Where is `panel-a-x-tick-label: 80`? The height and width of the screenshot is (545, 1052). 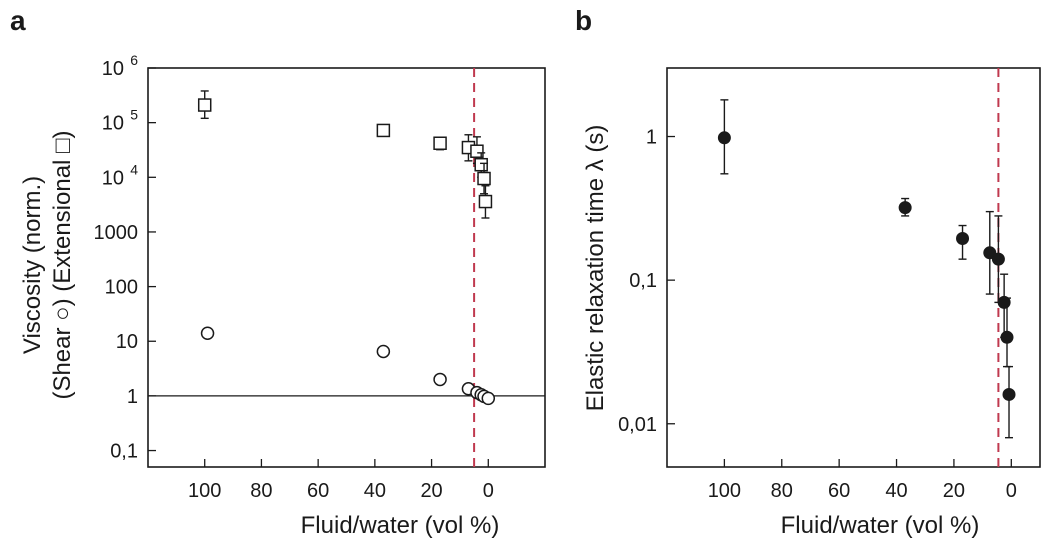 panel-a-x-tick-label: 80 is located at coordinates (261, 491).